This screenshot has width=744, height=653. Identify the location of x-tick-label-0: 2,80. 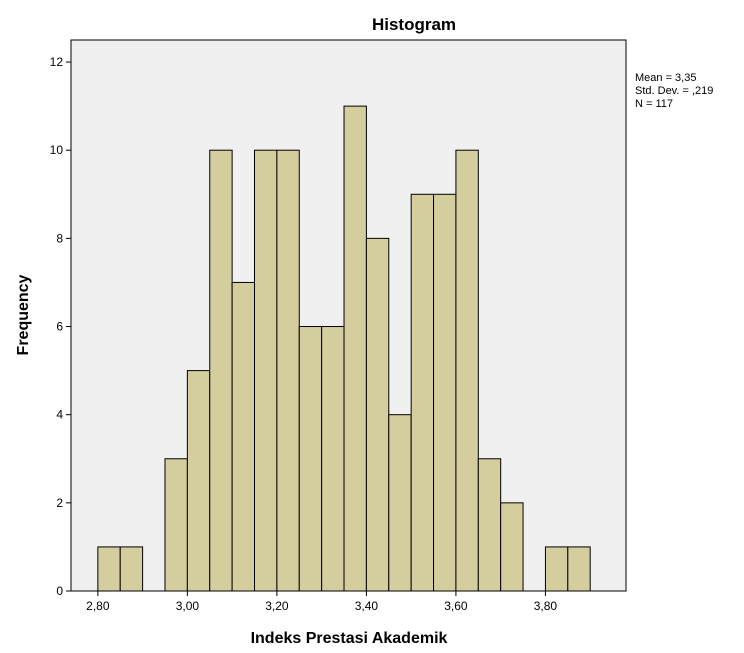
(98, 606).